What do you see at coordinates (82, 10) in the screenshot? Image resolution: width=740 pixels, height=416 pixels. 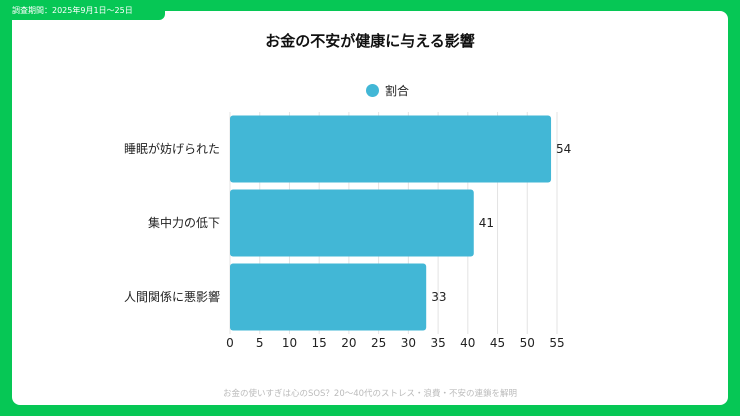 I see `survey-period-tag: 調査期間：2025年9月1日〜25日` at bounding box center [82, 10].